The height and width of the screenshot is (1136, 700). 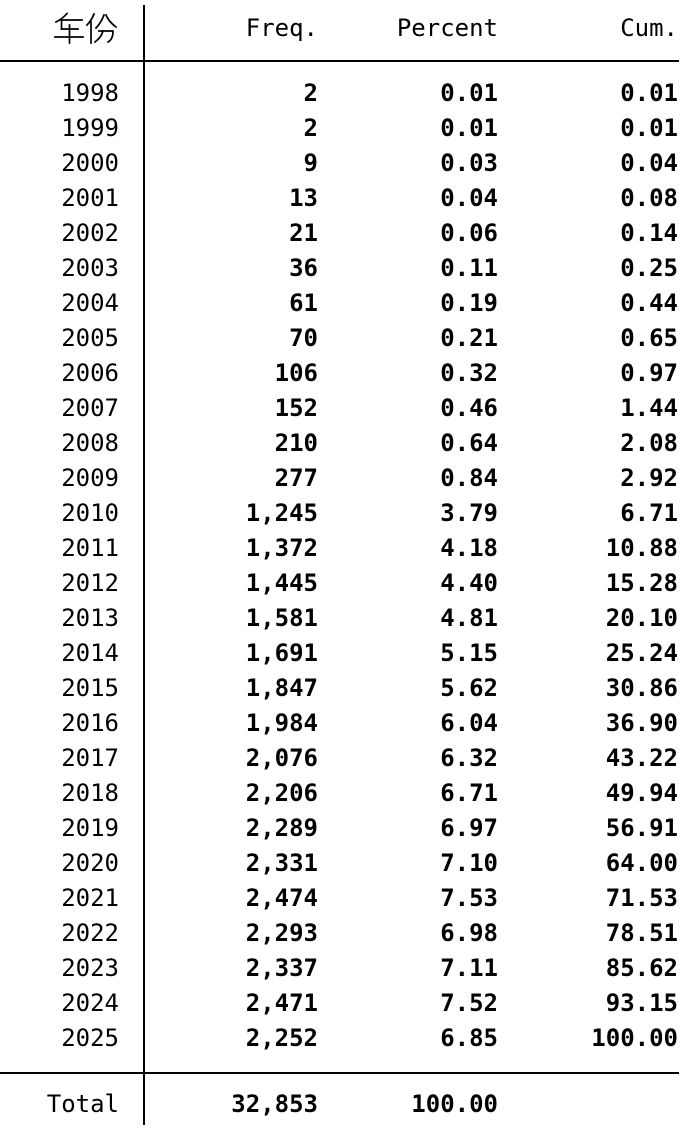 What do you see at coordinates (90, 513) in the screenshot?
I see `cell-year: 2010` at bounding box center [90, 513].